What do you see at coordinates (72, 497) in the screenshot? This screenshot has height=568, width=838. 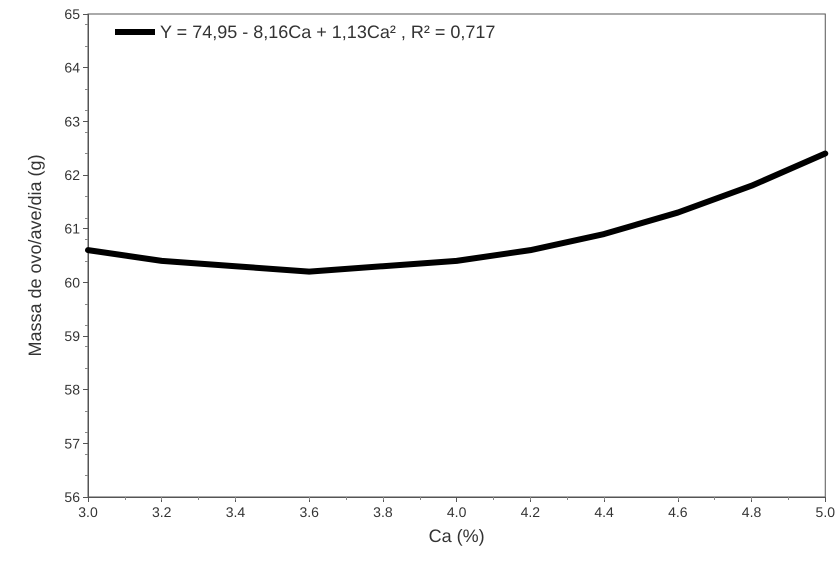 I see `y-tick-label: 56` at bounding box center [72, 497].